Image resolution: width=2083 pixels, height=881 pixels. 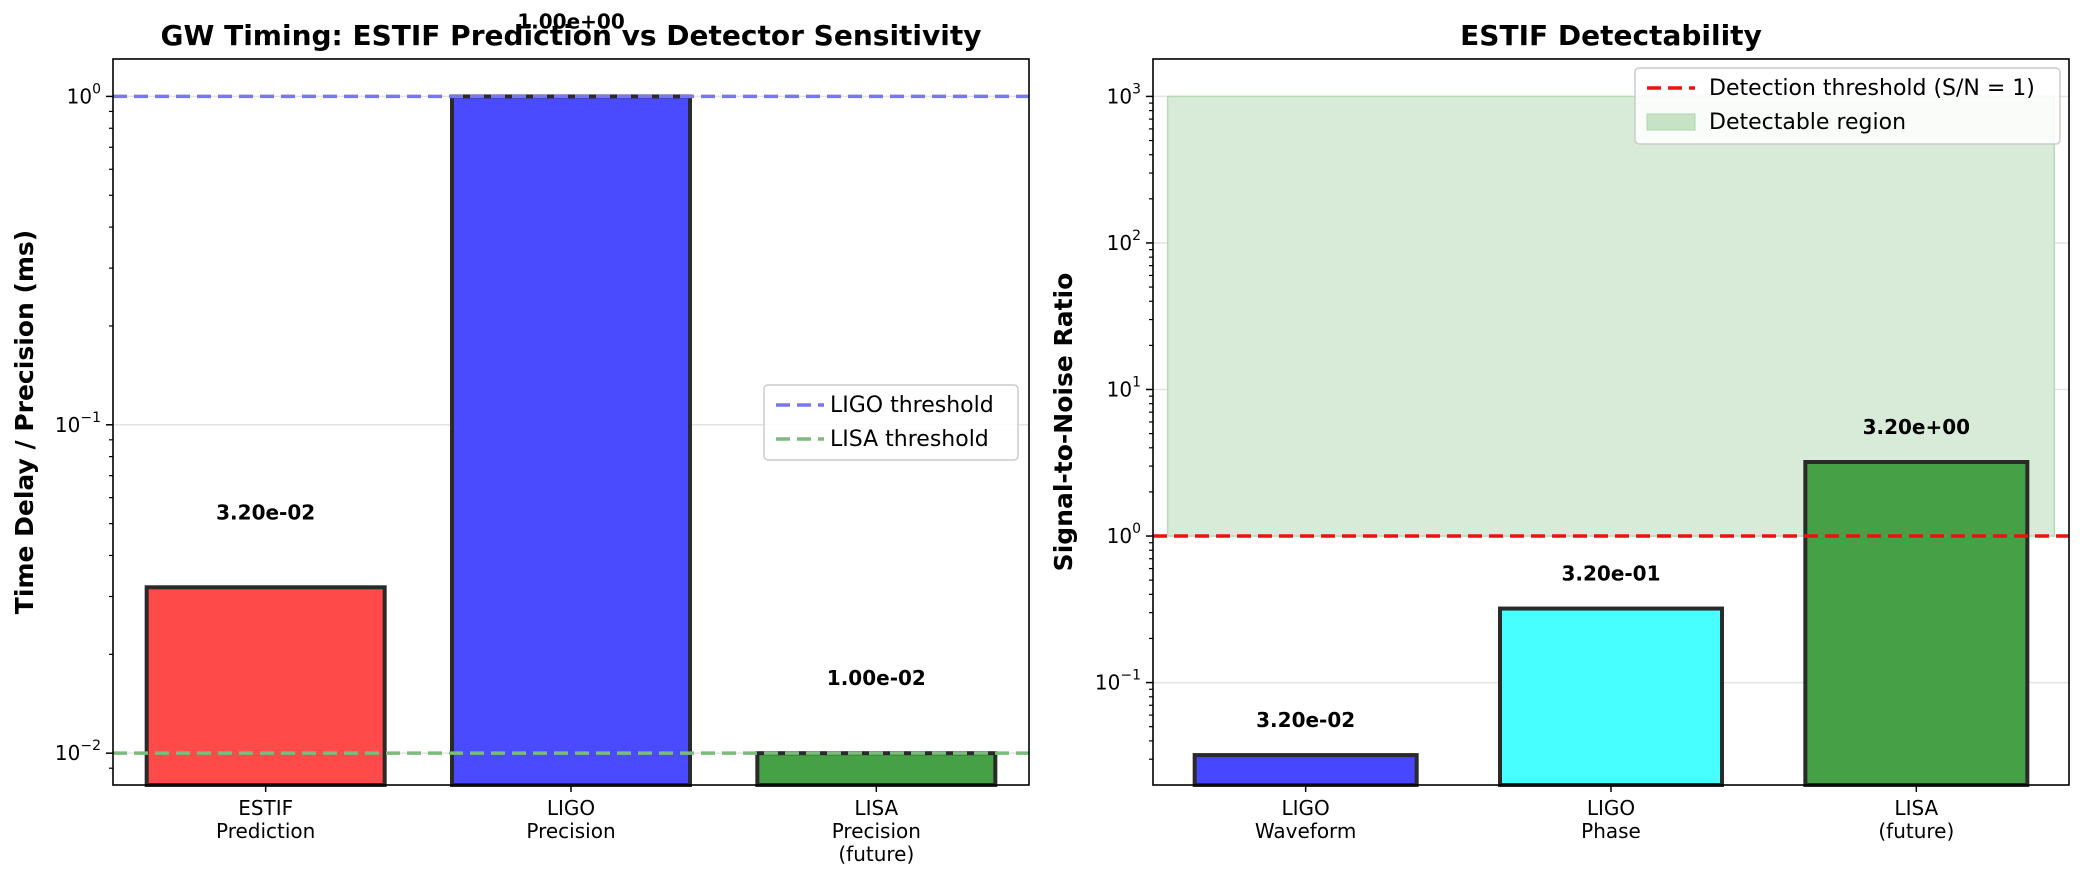 I want to click on y-tick-label: 10², so click(x=1124, y=241).